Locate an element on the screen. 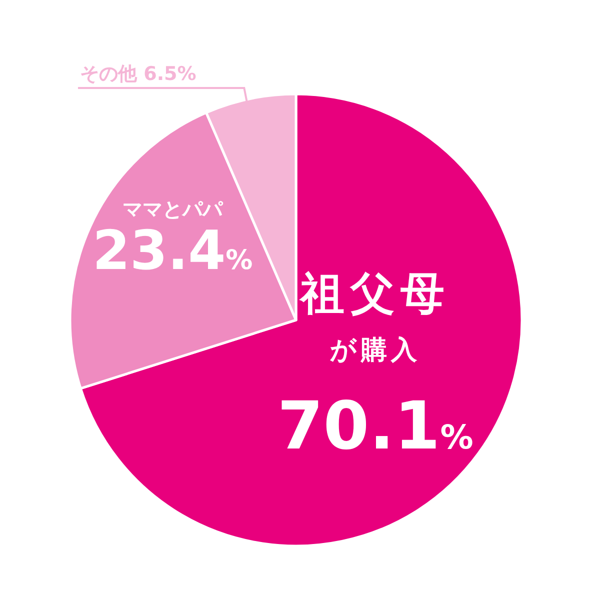  slice-label: ママとパパ is located at coordinates (173, 208).